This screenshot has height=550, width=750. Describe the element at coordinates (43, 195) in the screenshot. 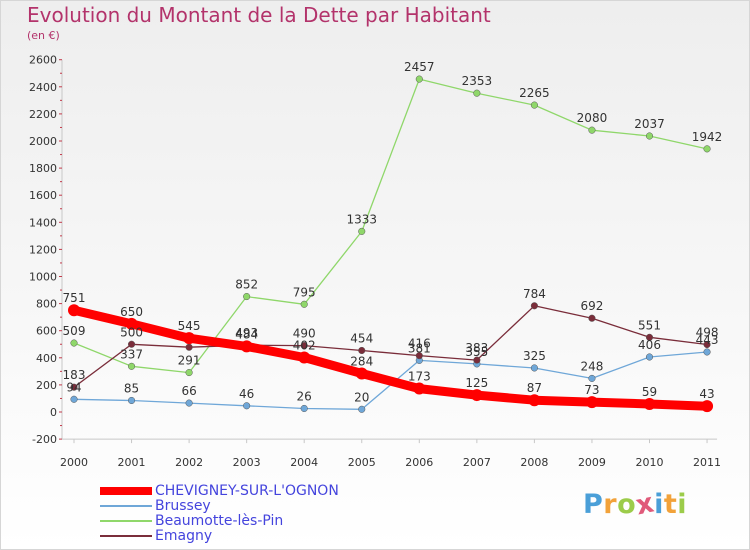

I see `y-tick-label: 1600` at that location.